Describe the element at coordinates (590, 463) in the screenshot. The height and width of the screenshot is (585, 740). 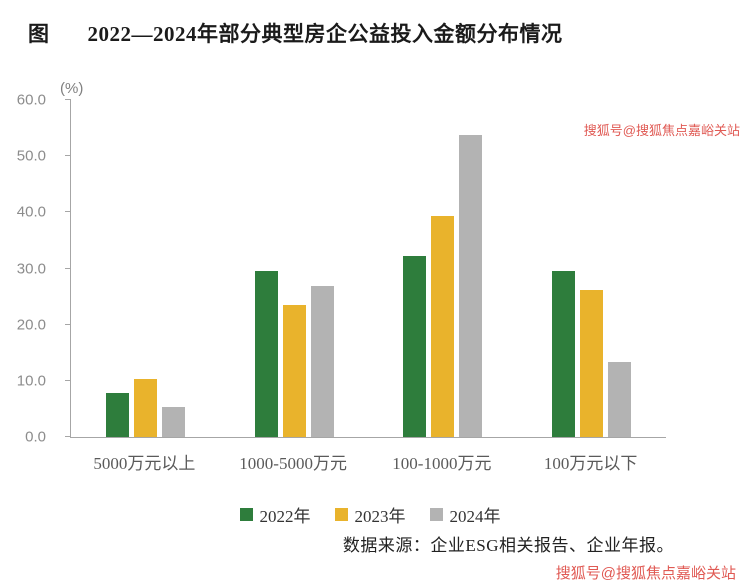
I see `x-category-label: 100万元以下` at that location.